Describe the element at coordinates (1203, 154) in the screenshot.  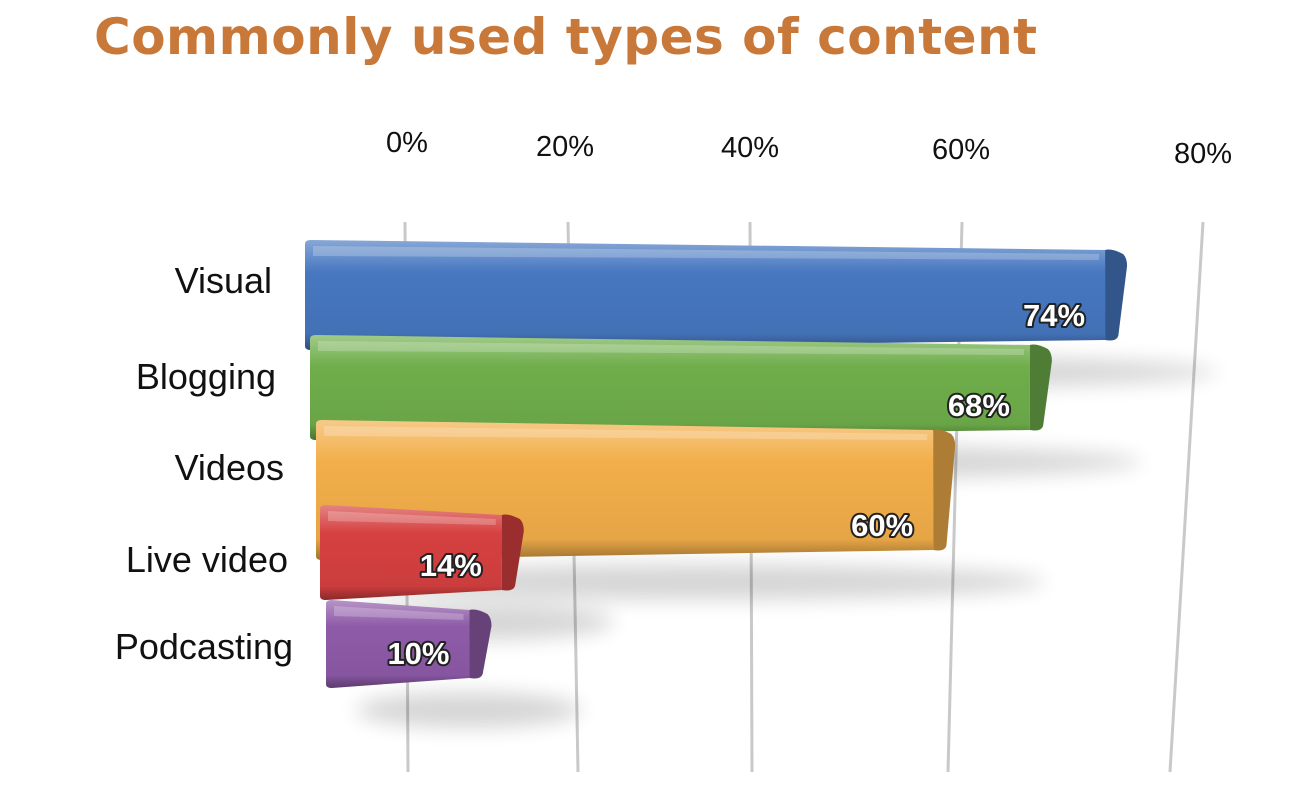
I see `x-tick-label: 80%` at that location.